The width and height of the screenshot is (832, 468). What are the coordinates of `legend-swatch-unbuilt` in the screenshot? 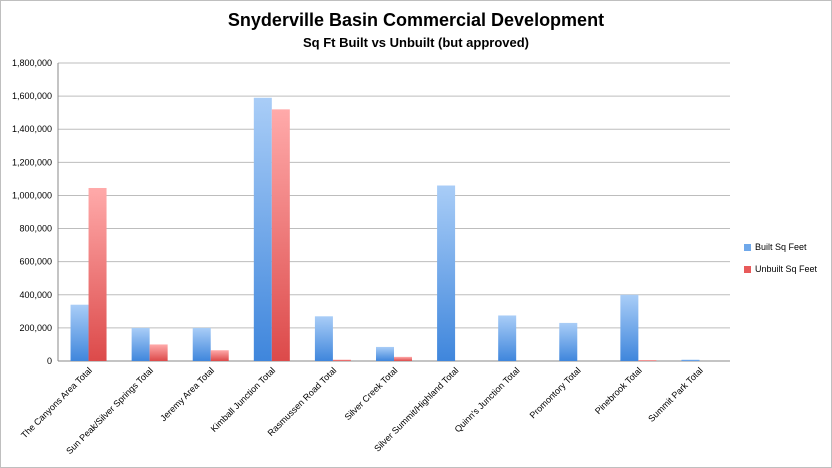 It's located at (747, 269).